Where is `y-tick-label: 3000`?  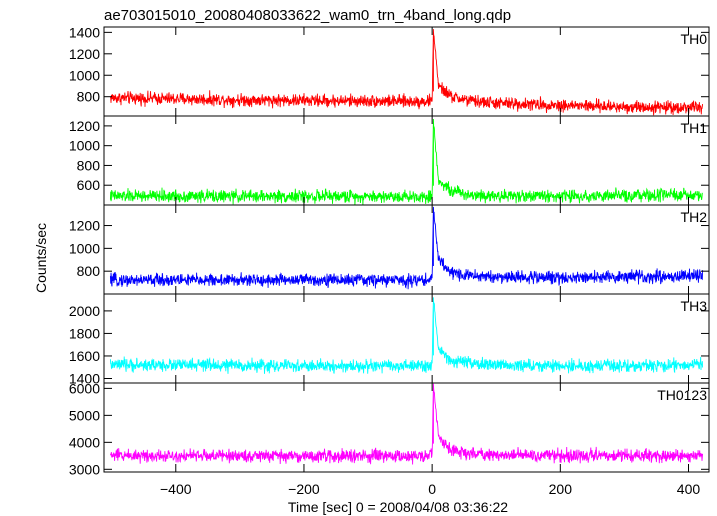 y-tick-label: 3000 is located at coordinates (84, 469).